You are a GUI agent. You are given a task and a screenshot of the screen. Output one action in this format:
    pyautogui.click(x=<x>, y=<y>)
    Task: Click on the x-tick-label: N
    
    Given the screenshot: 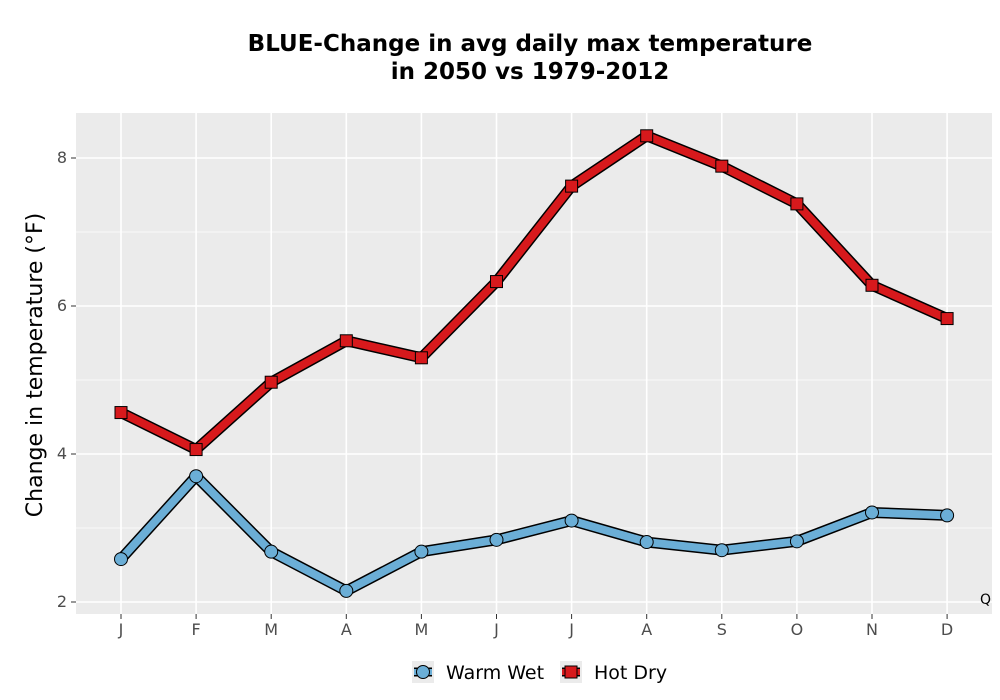 What is the action you would take?
    pyautogui.click(x=872, y=629)
    